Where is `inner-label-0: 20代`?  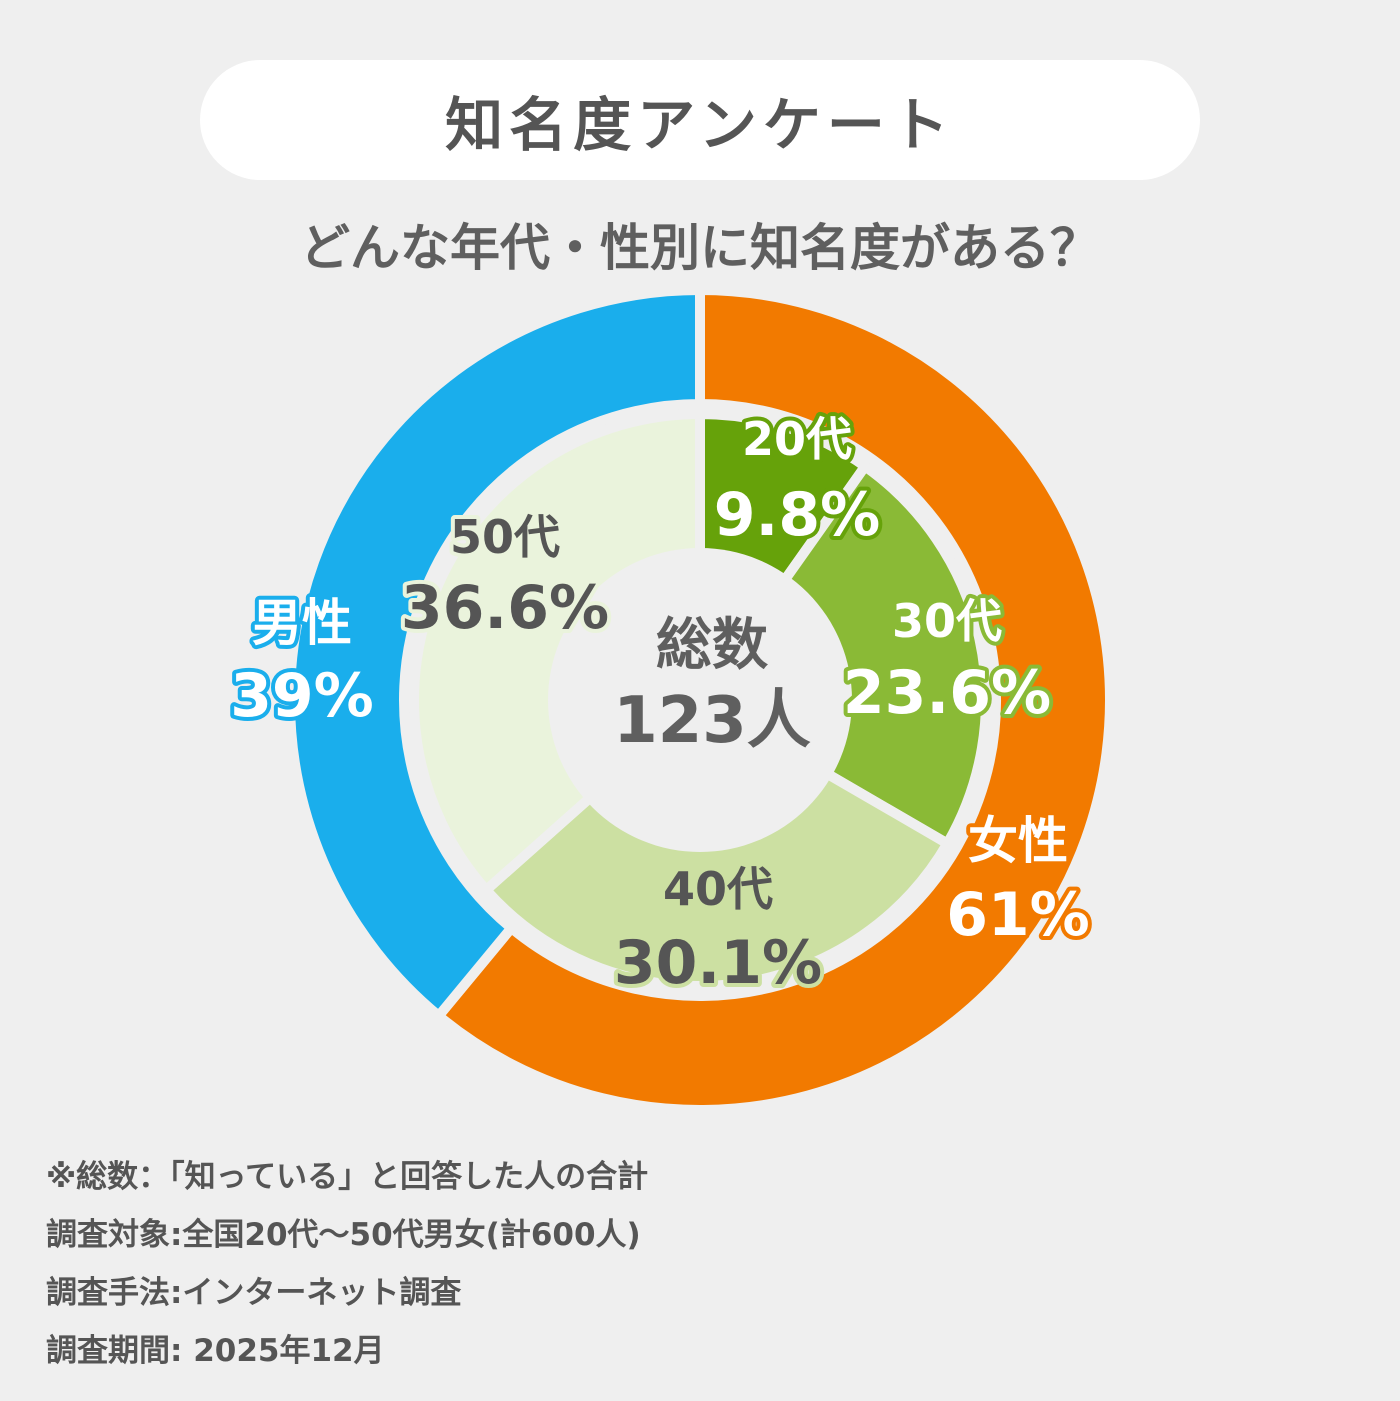 inner-label-0: 20代 is located at coordinates (797, 439).